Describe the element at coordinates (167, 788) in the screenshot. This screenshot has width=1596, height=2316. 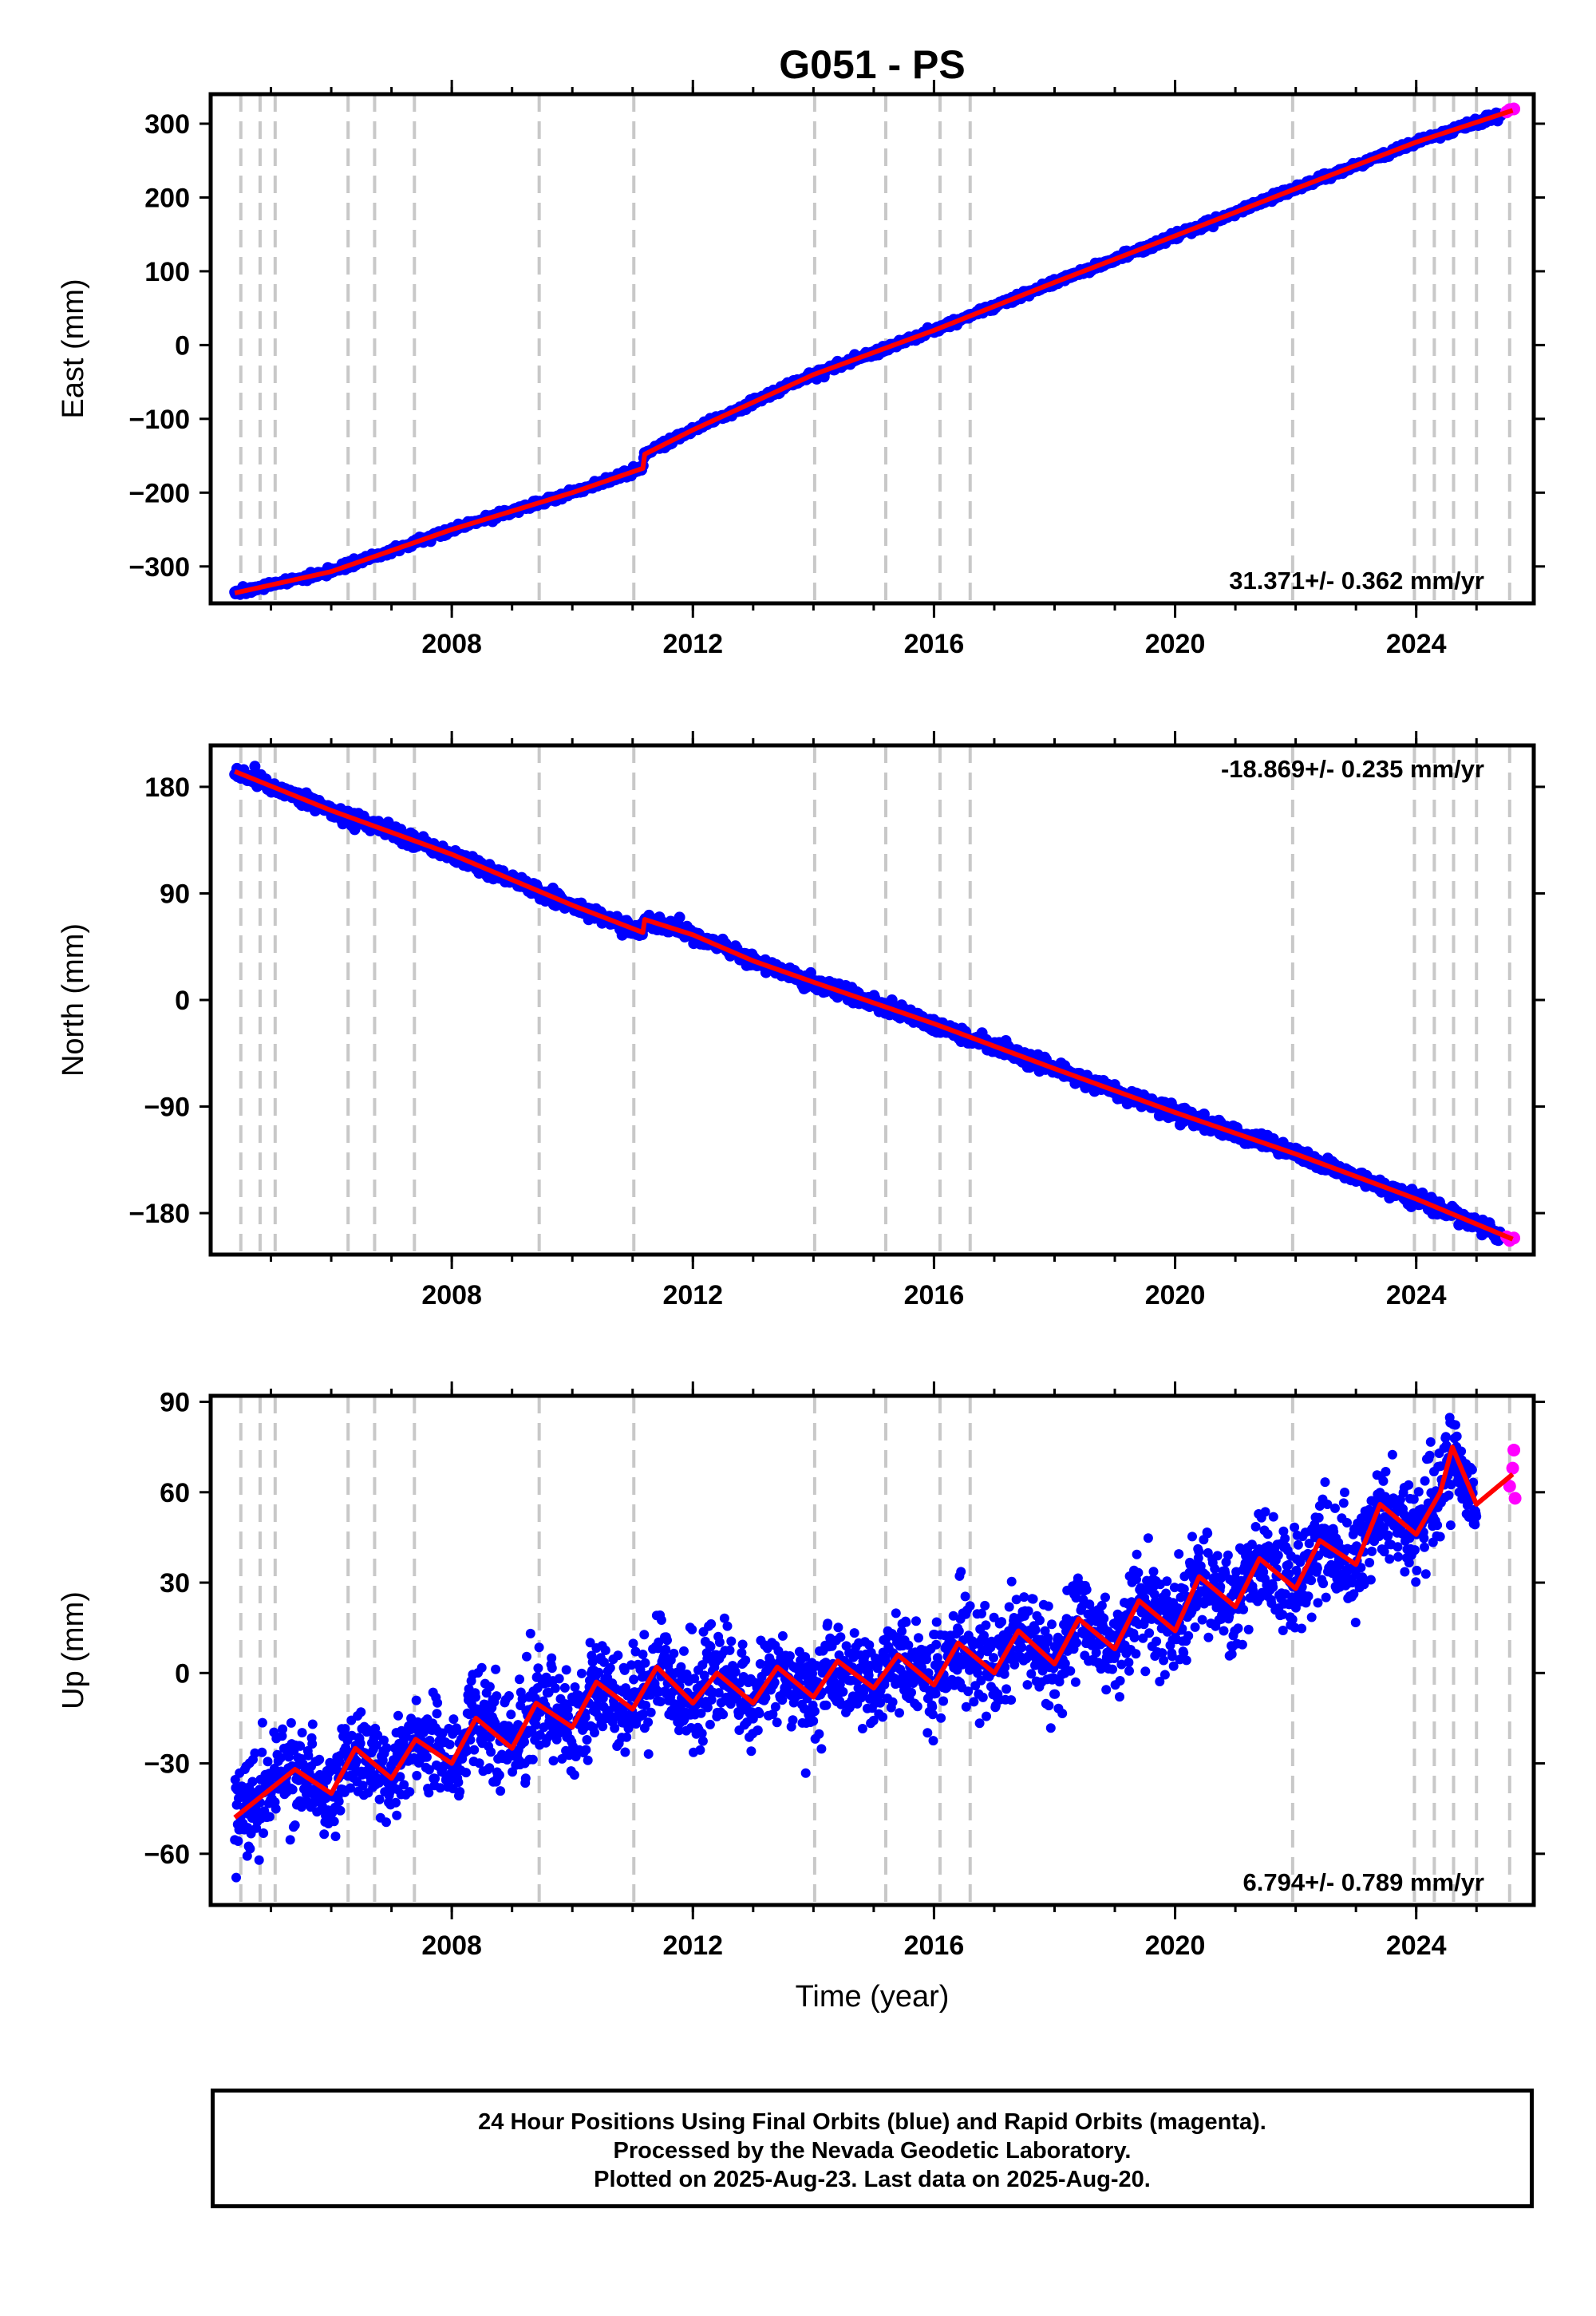
I see `y-tick-label: 180` at that location.